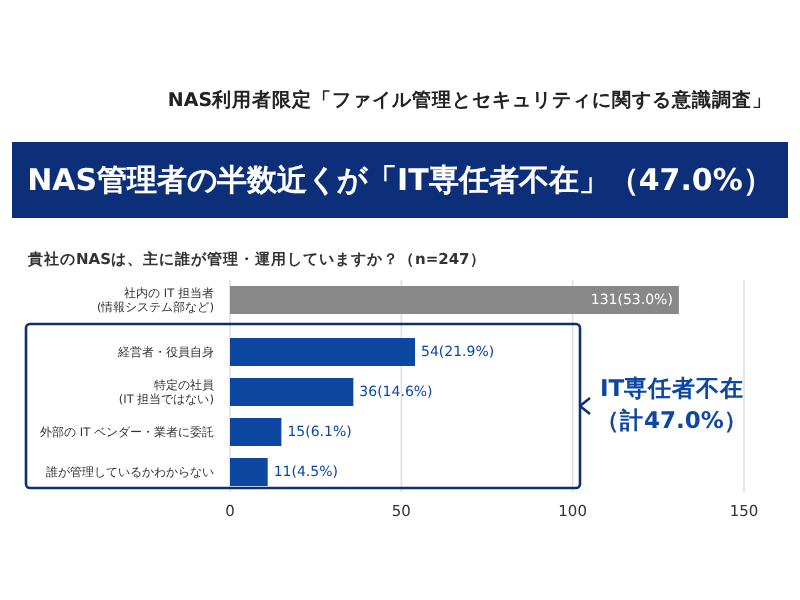  Describe the element at coordinates (672, 388) in the screenshot. I see `annotation: IT専任者不在` at that location.